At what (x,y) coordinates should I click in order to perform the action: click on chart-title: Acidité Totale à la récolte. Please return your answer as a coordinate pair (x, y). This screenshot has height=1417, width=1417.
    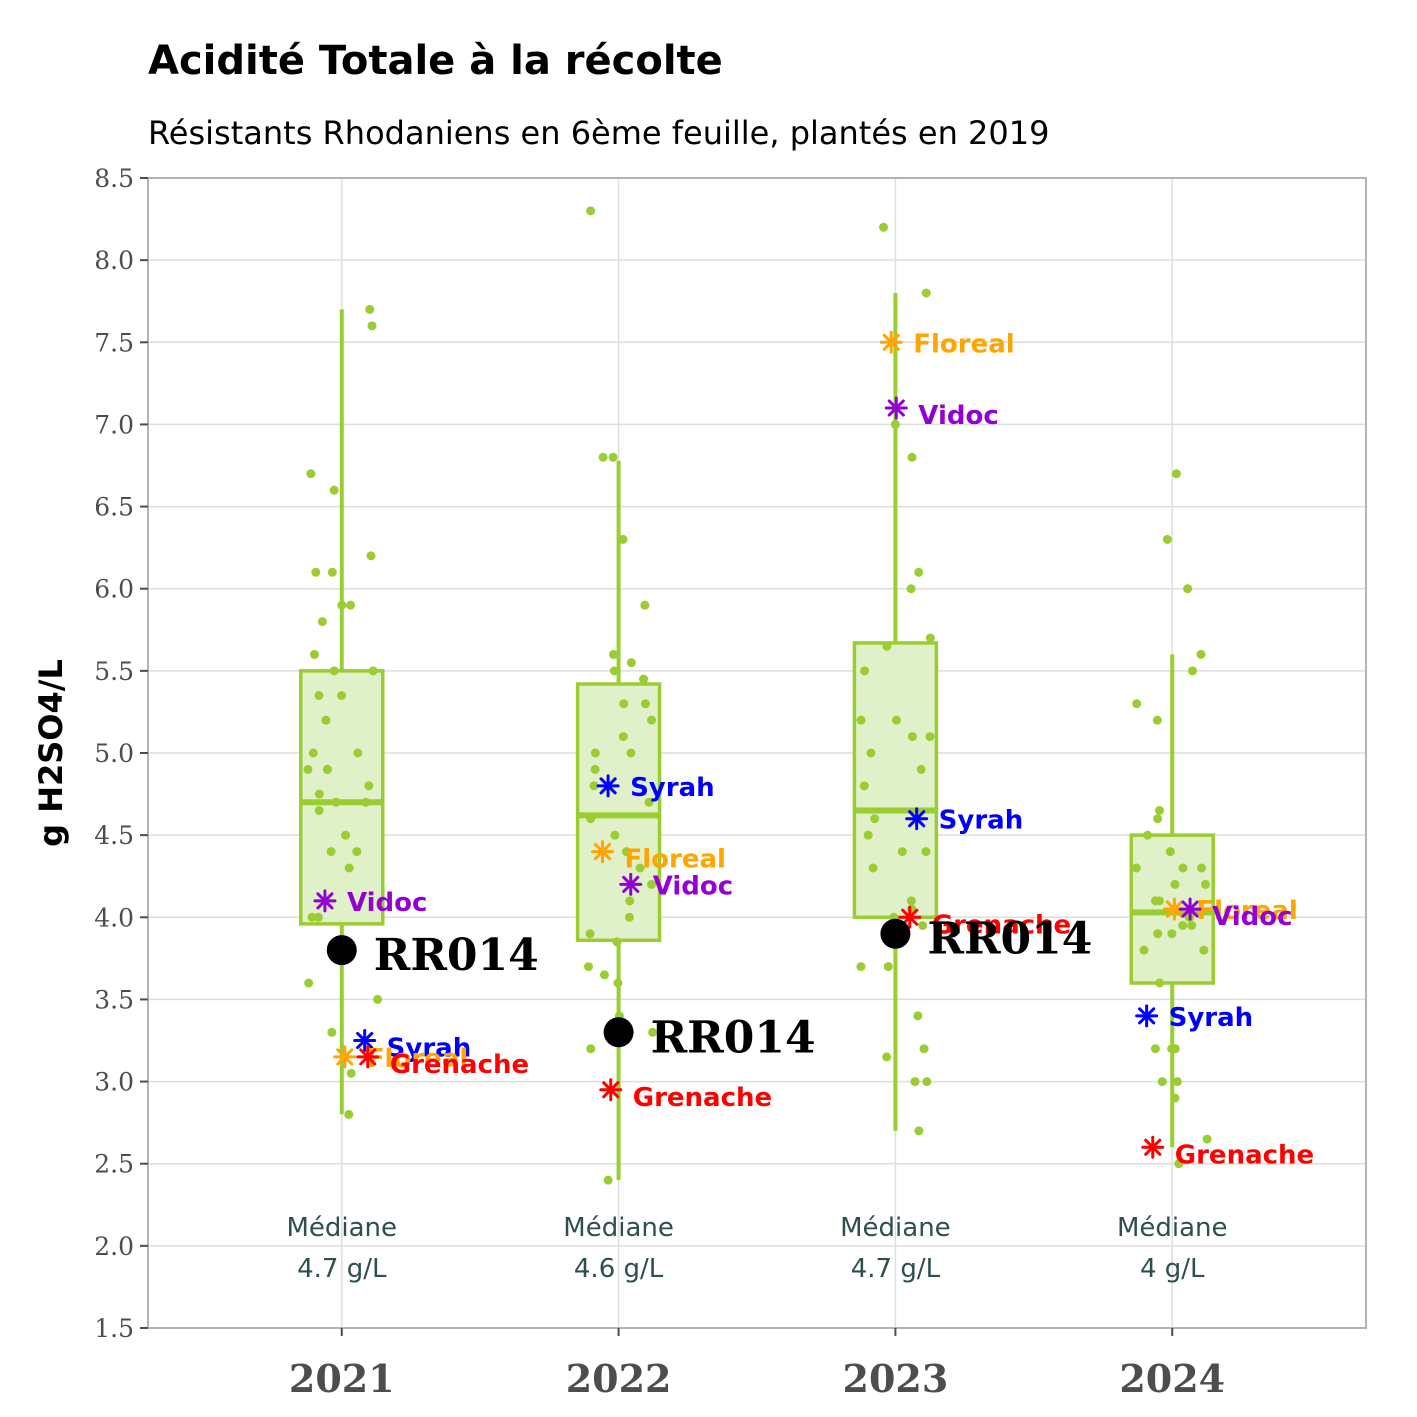
    Looking at the image, I should click on (435, 61).